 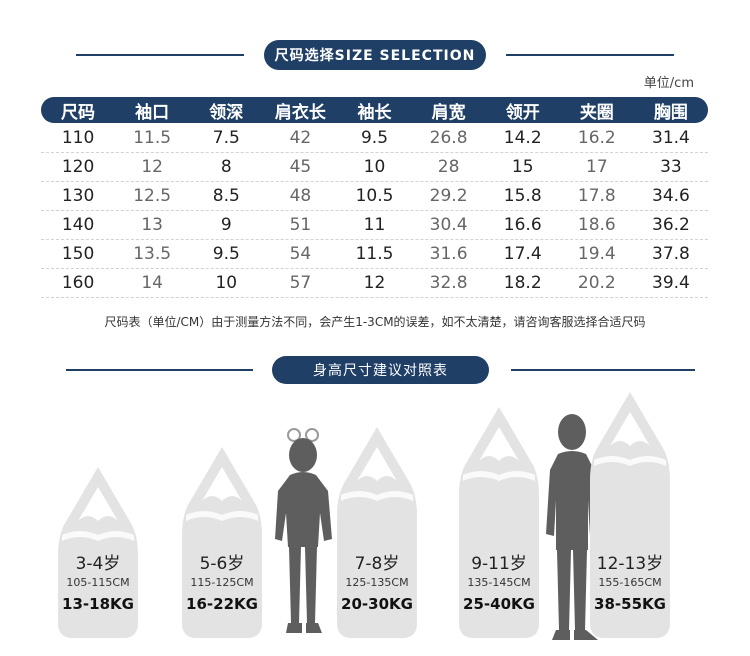 I want to click on size-table-header: 尺码 袖口 领深 肩衣长 袖长 肩宽 领开 夹圈 胸围, so click(x=374, y=110).